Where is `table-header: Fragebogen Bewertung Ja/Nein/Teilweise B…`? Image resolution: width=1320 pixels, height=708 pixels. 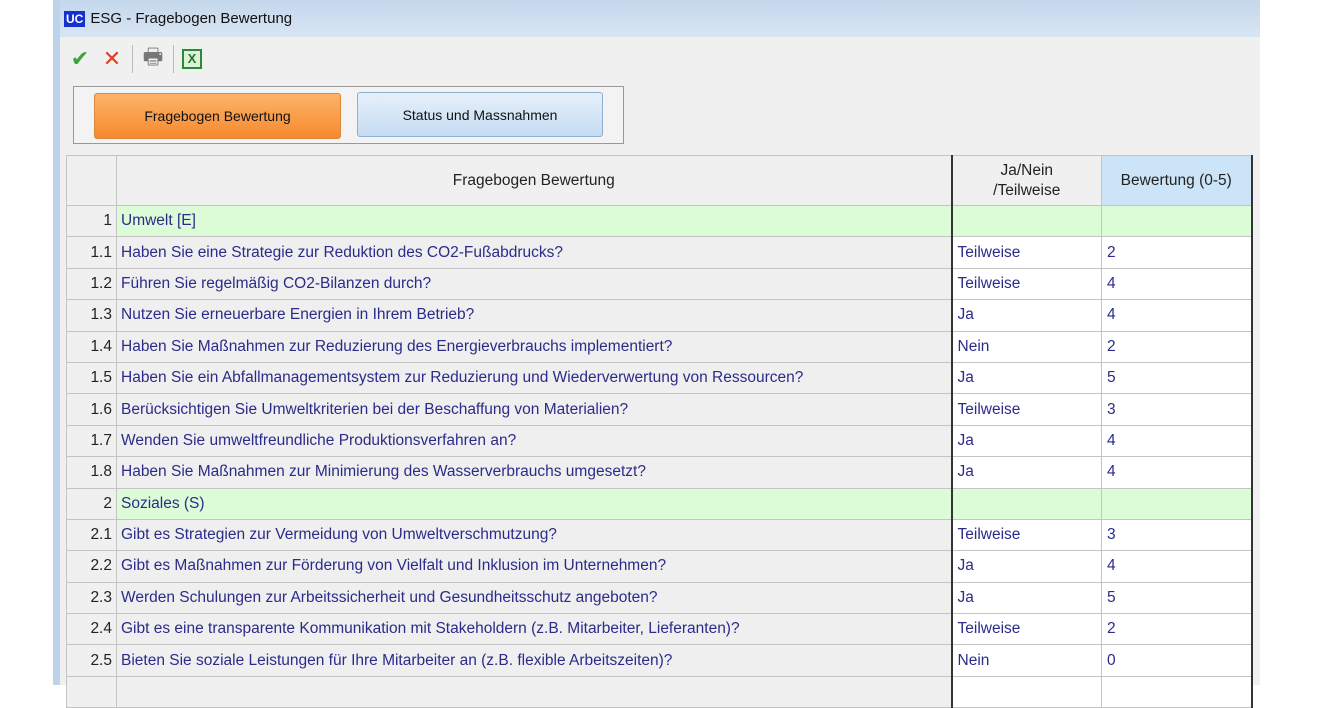
table-header: Fragebogen Bewertung Ja/Nein/Teilweise B… is located at coordinates (659, 180).